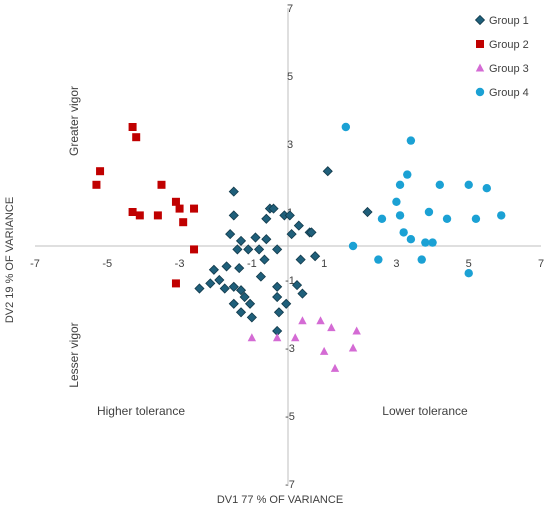 The height and width of the screenshot is (512, 550). Describe the element at coordinates (290, 485) in the screenshot. I see `y-tick-label: -7` at that location.